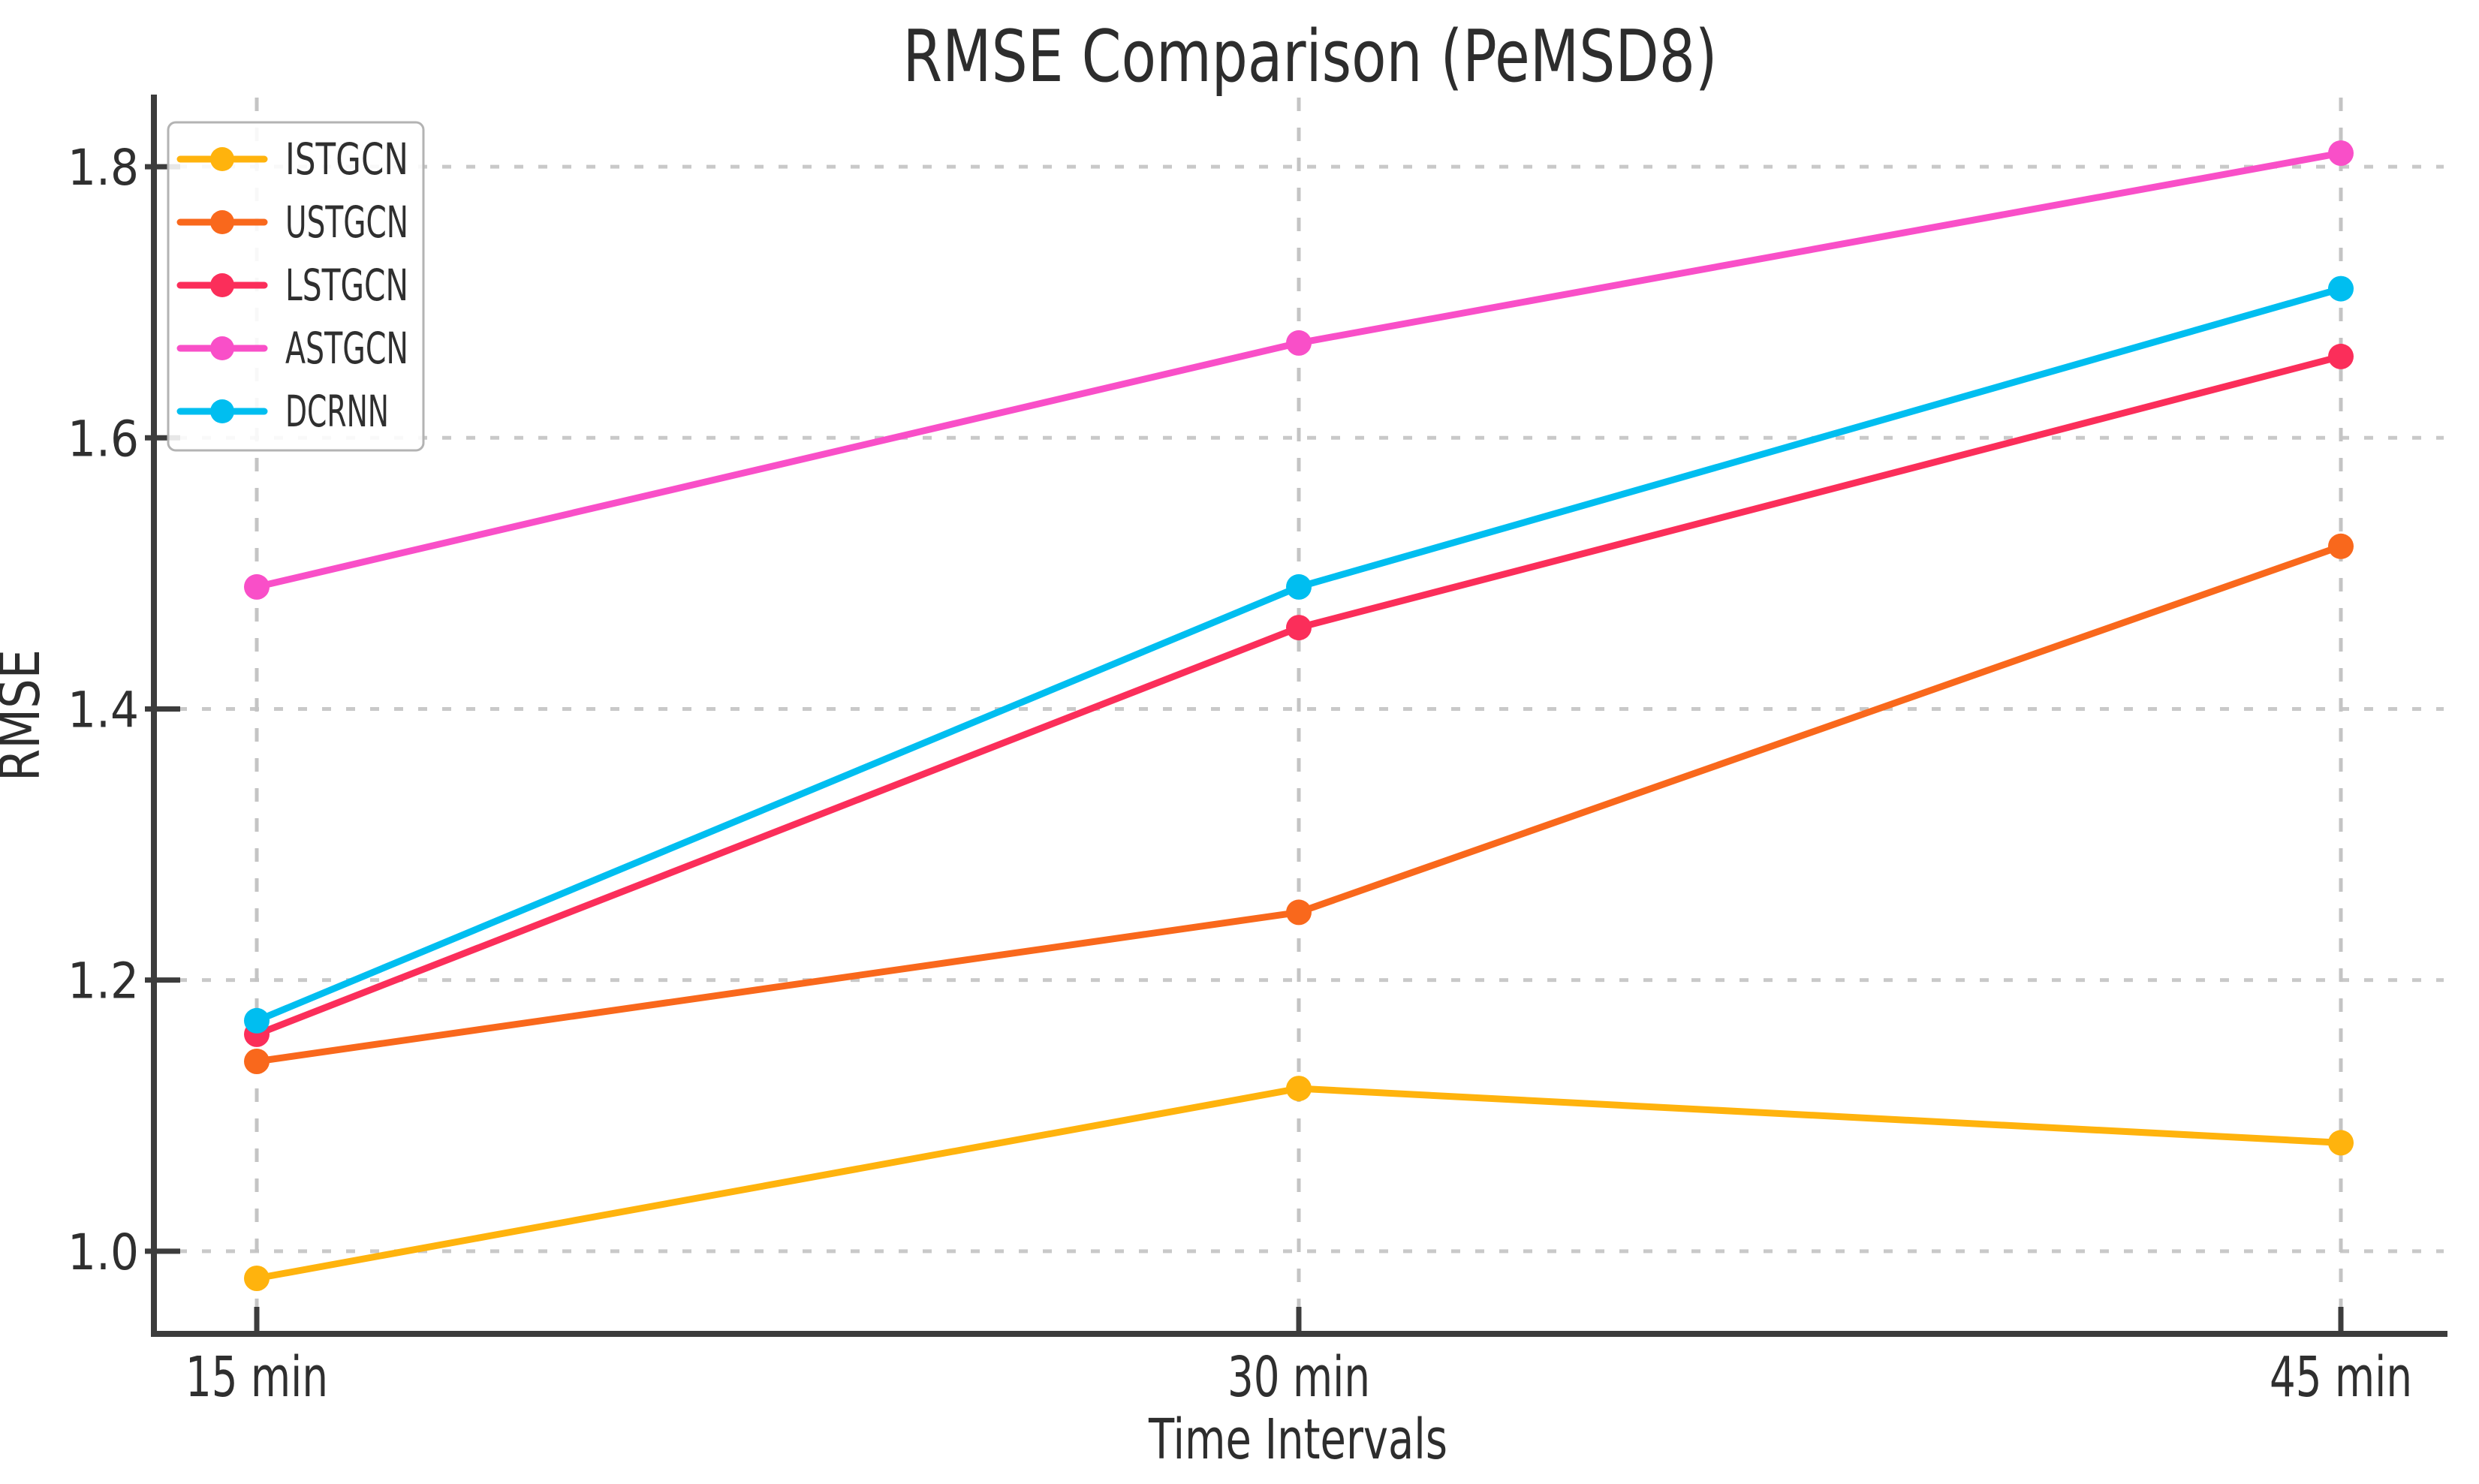 Image resolution: width=2479 pixels, height=1484 pixels. I want to click on legend-marker-ustgcn, so click(222, 222).